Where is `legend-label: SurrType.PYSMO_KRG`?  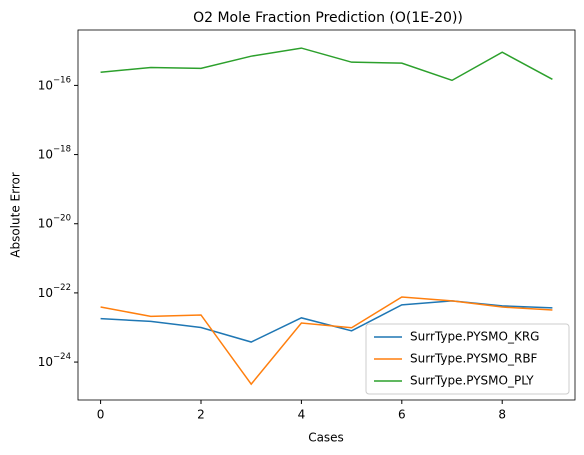
legend-label: SurrType.PYSMO_KRG is located at coordinates (474, 337).